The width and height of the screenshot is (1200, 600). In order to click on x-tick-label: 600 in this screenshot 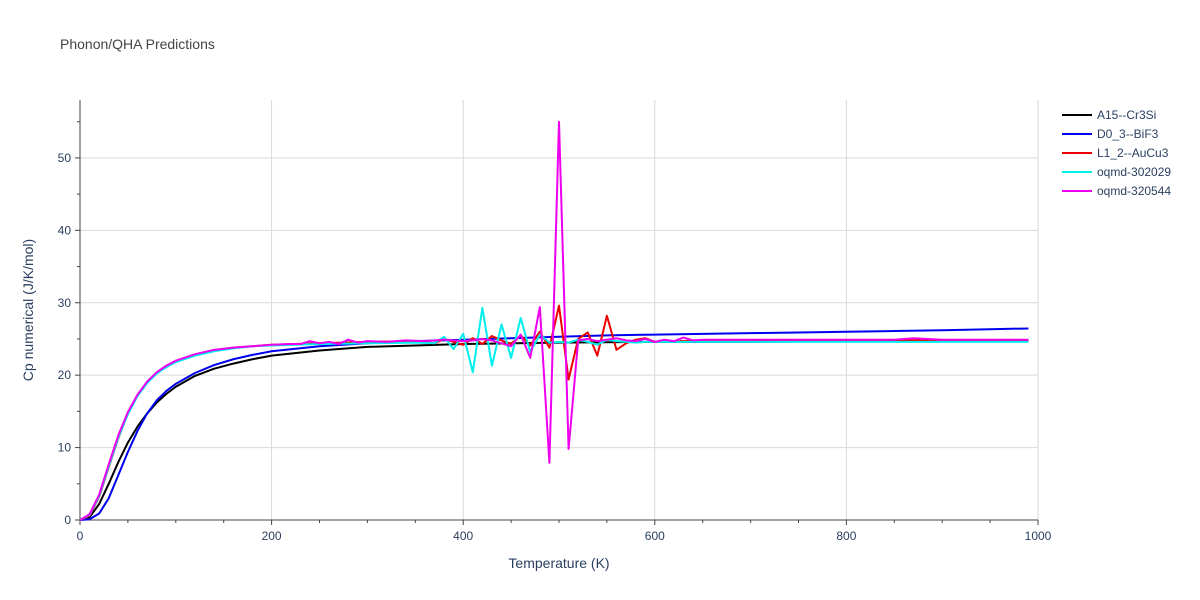, I will do `click(655, 536)`.